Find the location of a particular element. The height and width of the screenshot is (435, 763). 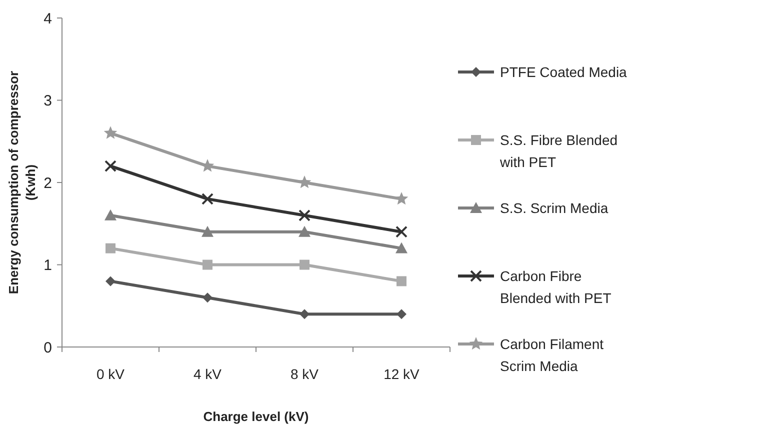

y-tick-label: 2 is located at coordinates (48, 183).